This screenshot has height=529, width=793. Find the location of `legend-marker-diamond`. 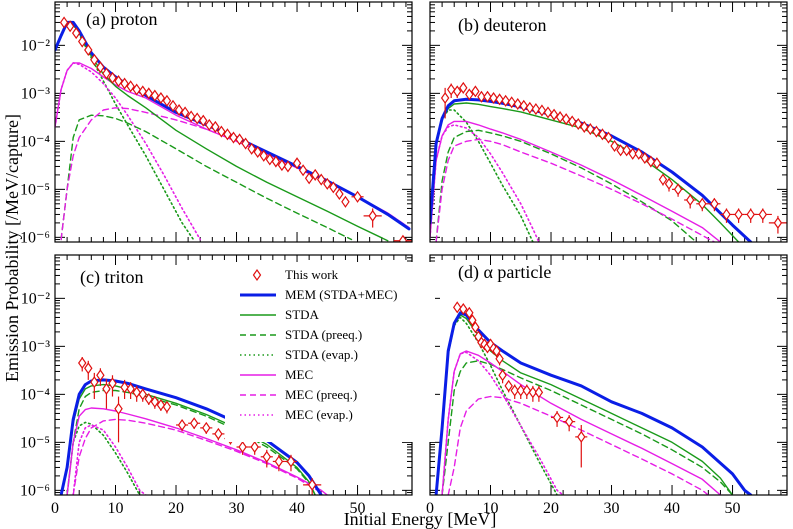

legend-marker-diamond is located at coordinates (257, 275).